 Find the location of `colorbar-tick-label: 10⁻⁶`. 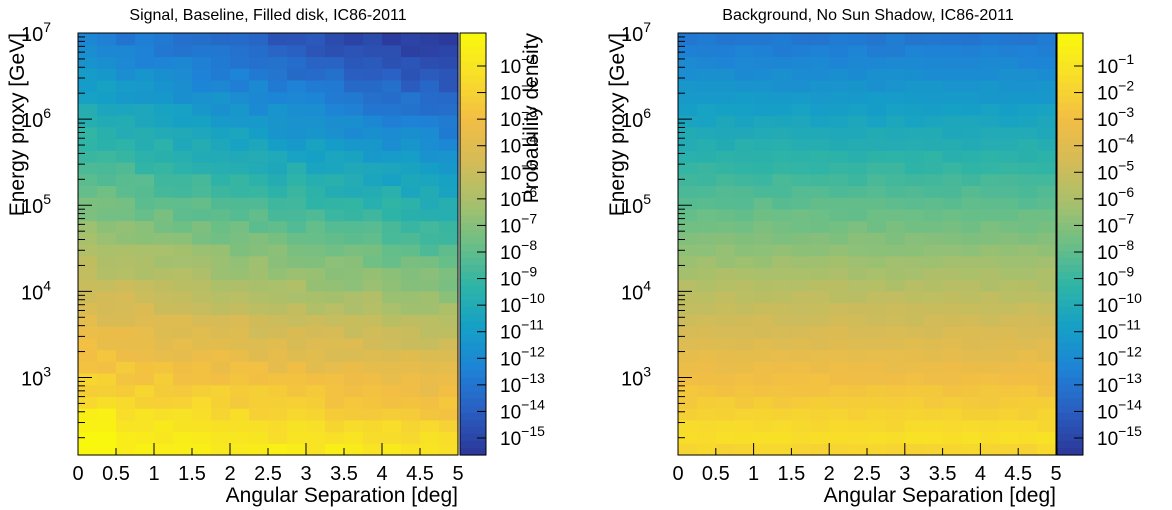

colorbar-tick-label: 10⁻⁶ is located at coordinates (1115, 197).